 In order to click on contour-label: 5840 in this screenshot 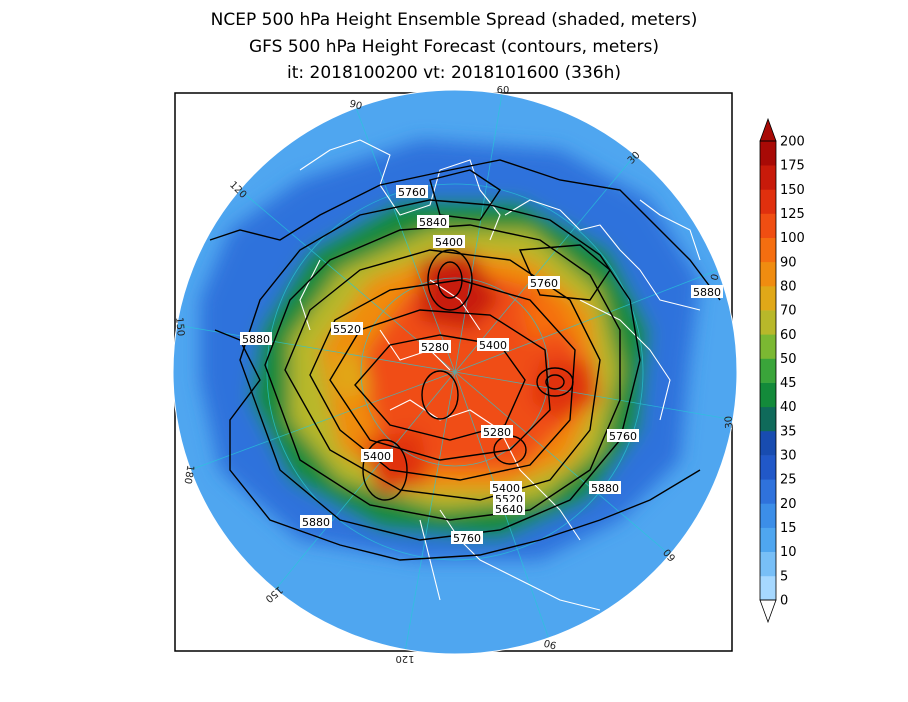, I will do `click(433, 222)`.